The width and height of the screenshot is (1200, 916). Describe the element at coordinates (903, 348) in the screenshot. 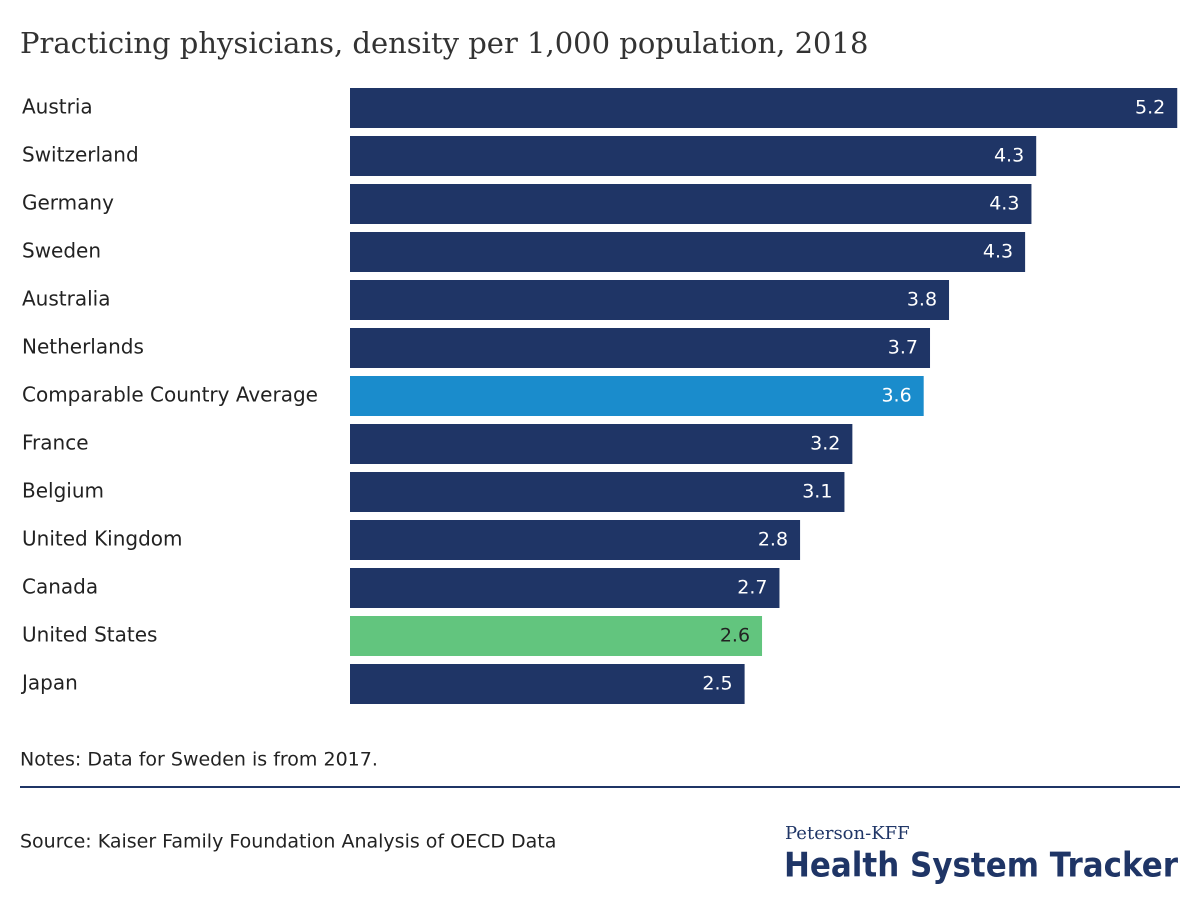

I see `value-label: 3.7` at that location.